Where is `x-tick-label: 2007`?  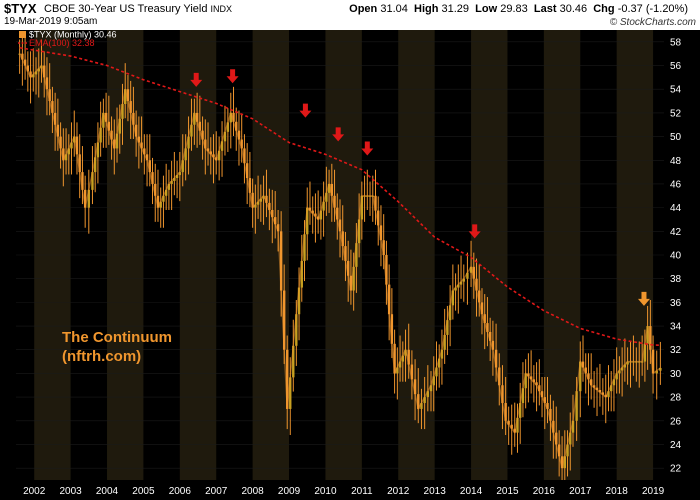 x-tick-label: 2007 is located at coordinates (216, 491).